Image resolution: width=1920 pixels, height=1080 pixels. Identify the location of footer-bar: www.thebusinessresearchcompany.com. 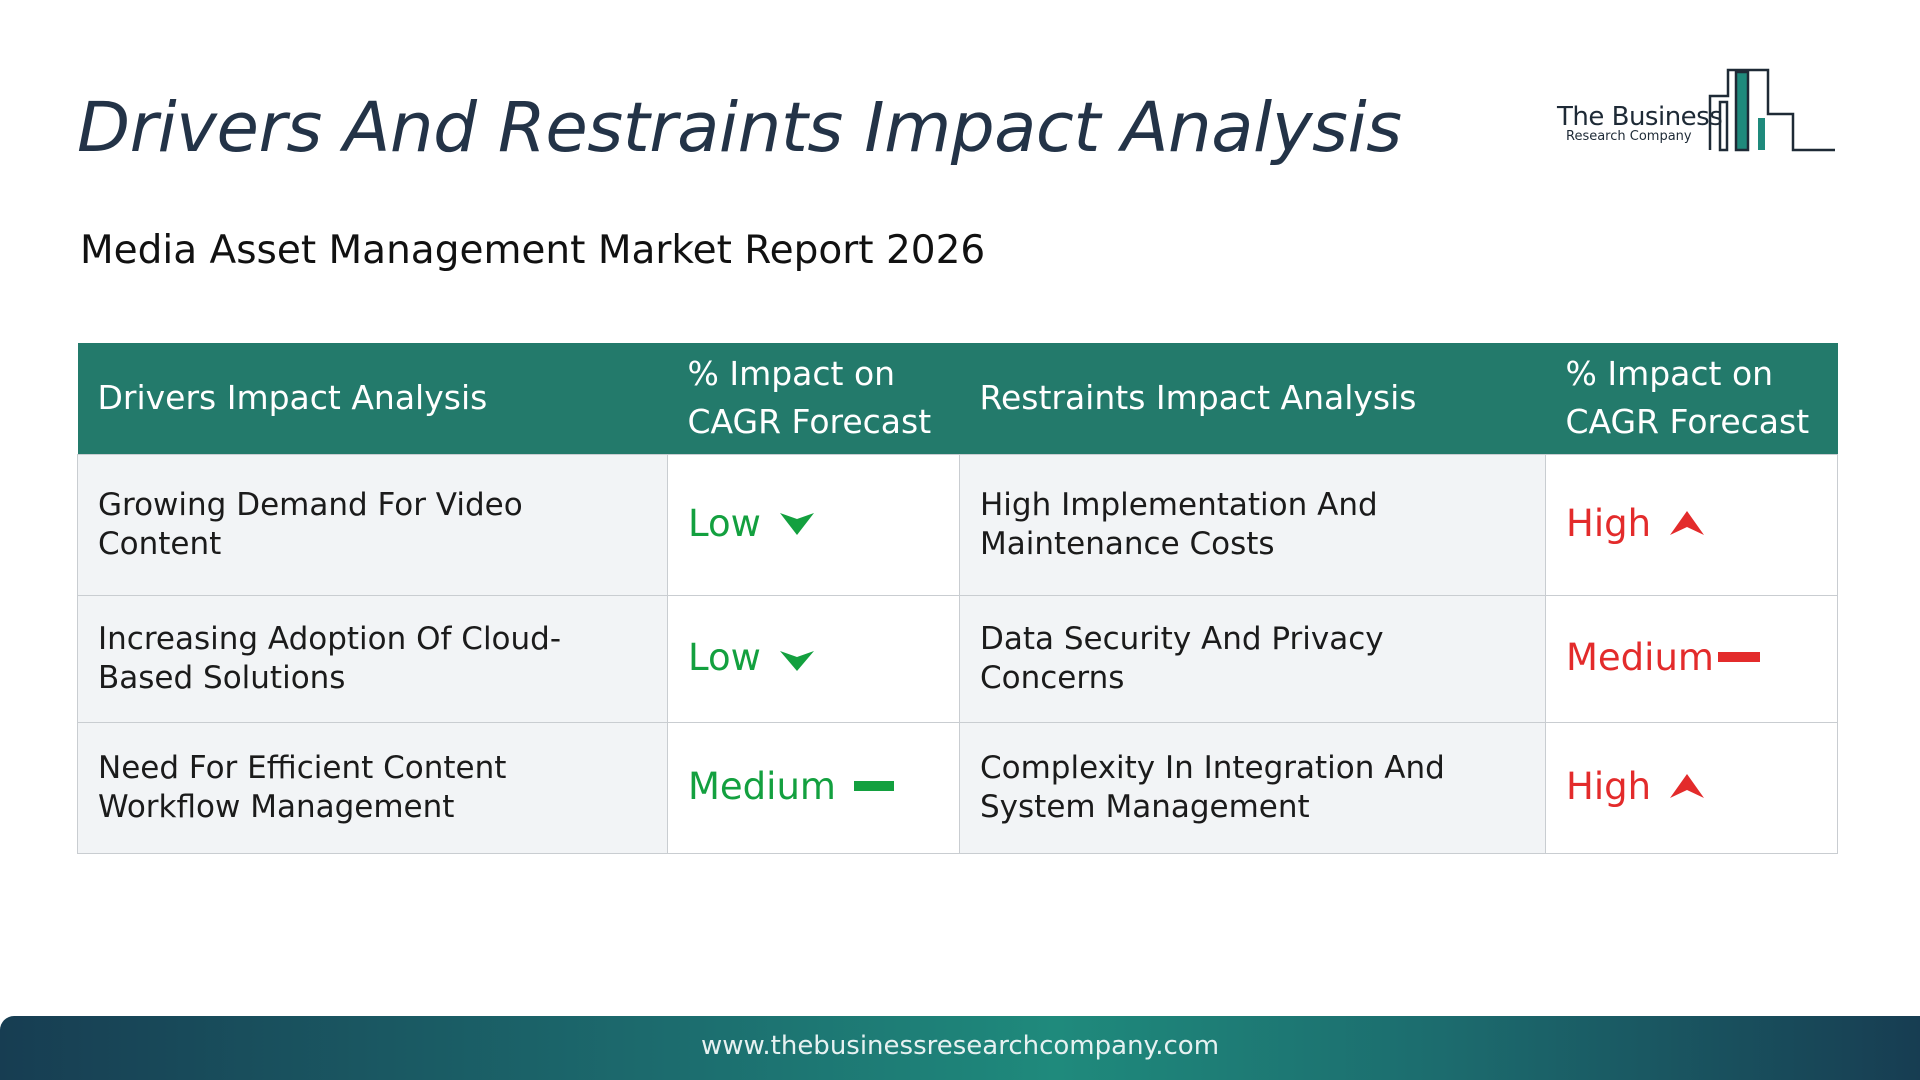
(960, 1048).